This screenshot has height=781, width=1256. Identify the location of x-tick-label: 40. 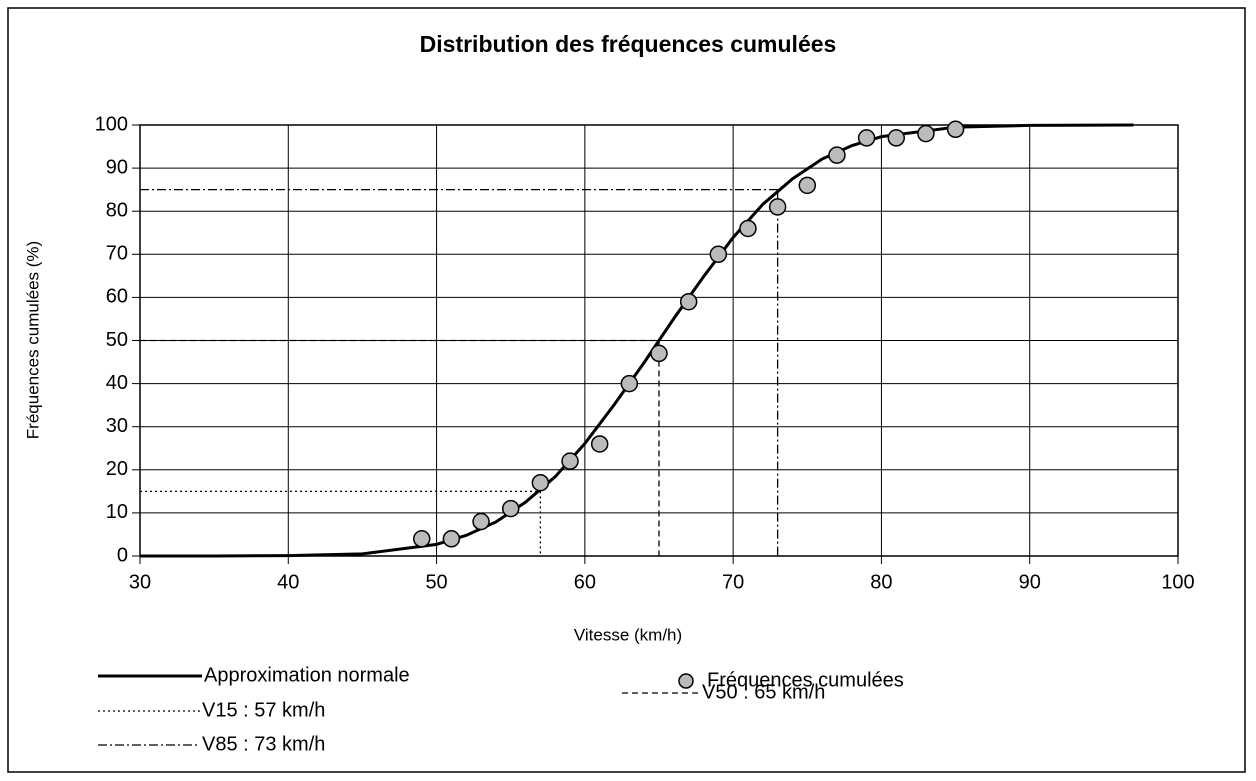
(288, 582).